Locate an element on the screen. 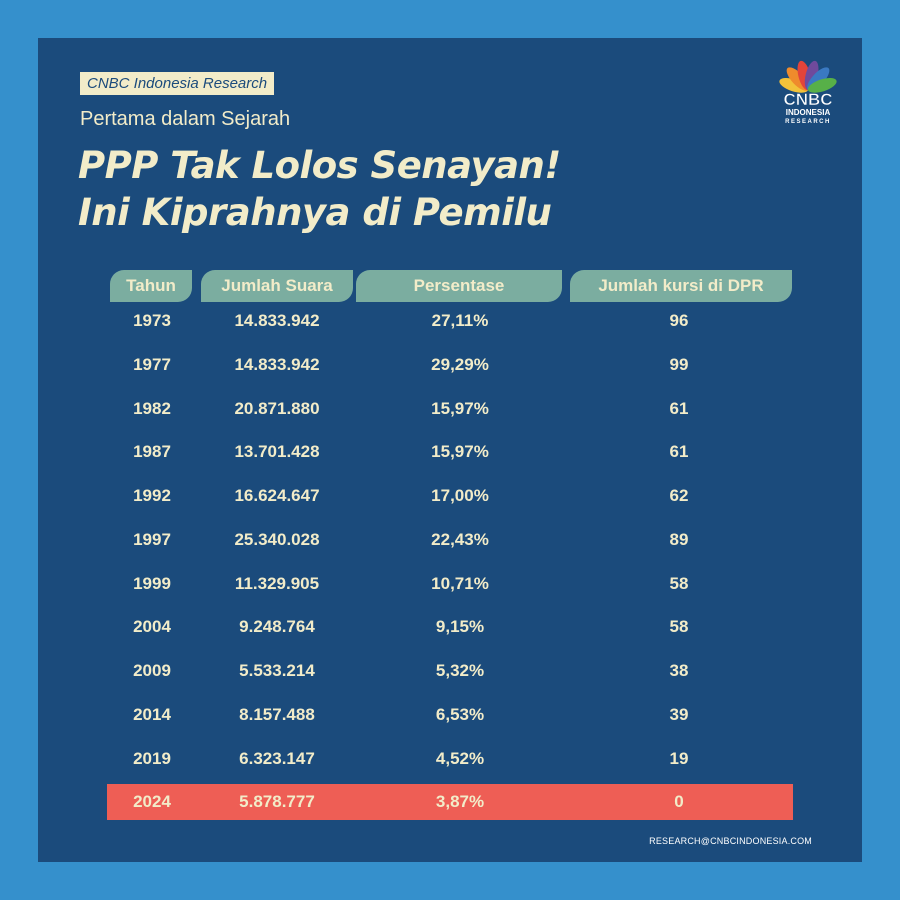 The height and width of the screenshot is (900, 900). table-row: 2019 6.323.147 4,52% 19 is located at coordinates (450, 759).